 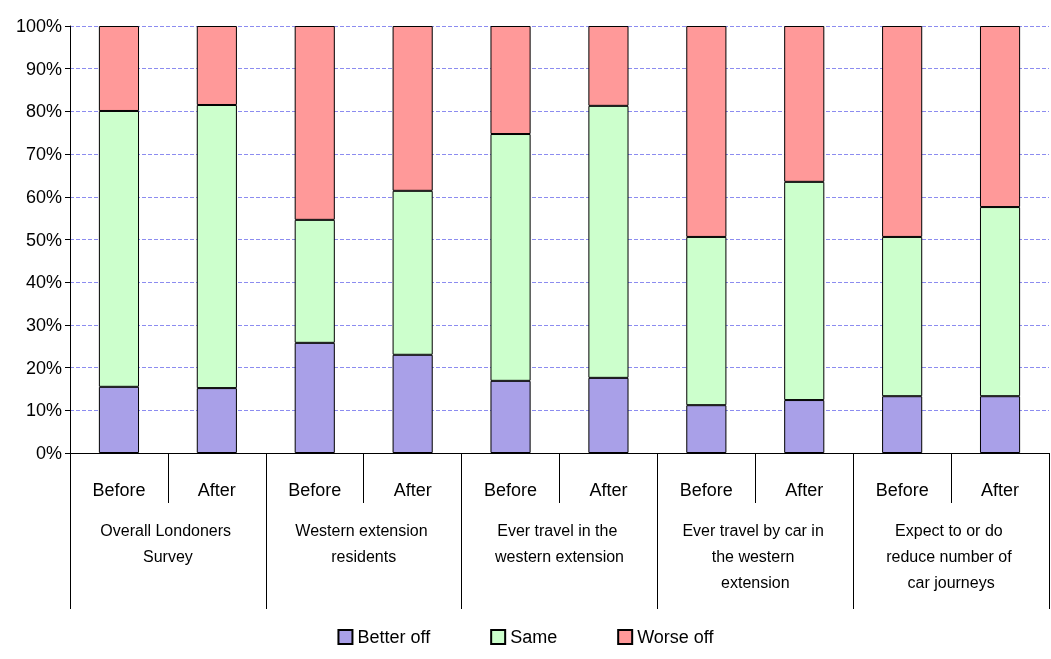 What do you see at coordinates (168, 543) in the screenshot?
I see `text: Overall Londoners Survey` at bounding box center [168, 543].